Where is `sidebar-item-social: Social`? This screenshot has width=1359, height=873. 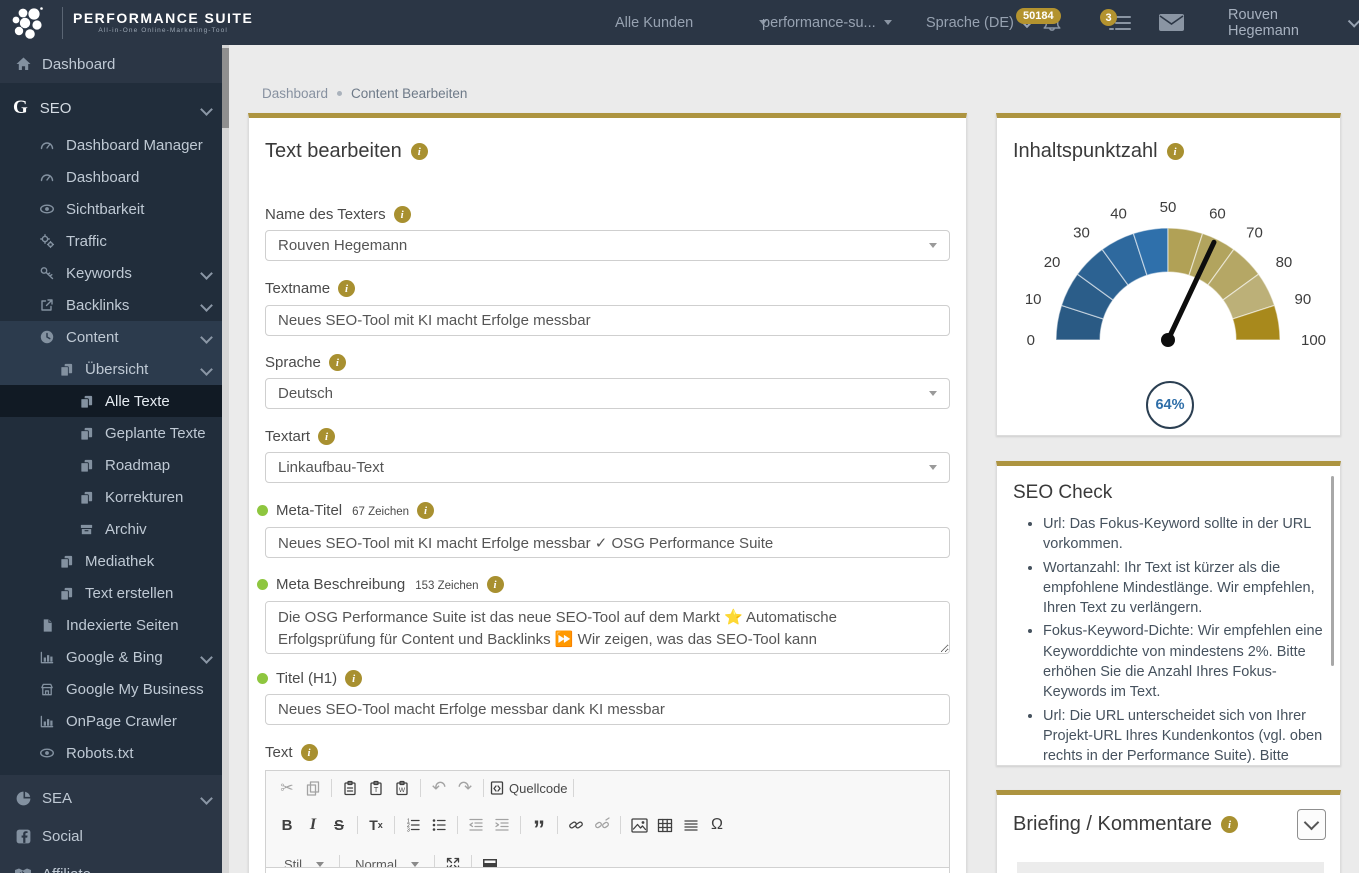
sidebar-item-social: Social is located at coordinates (114, 836).